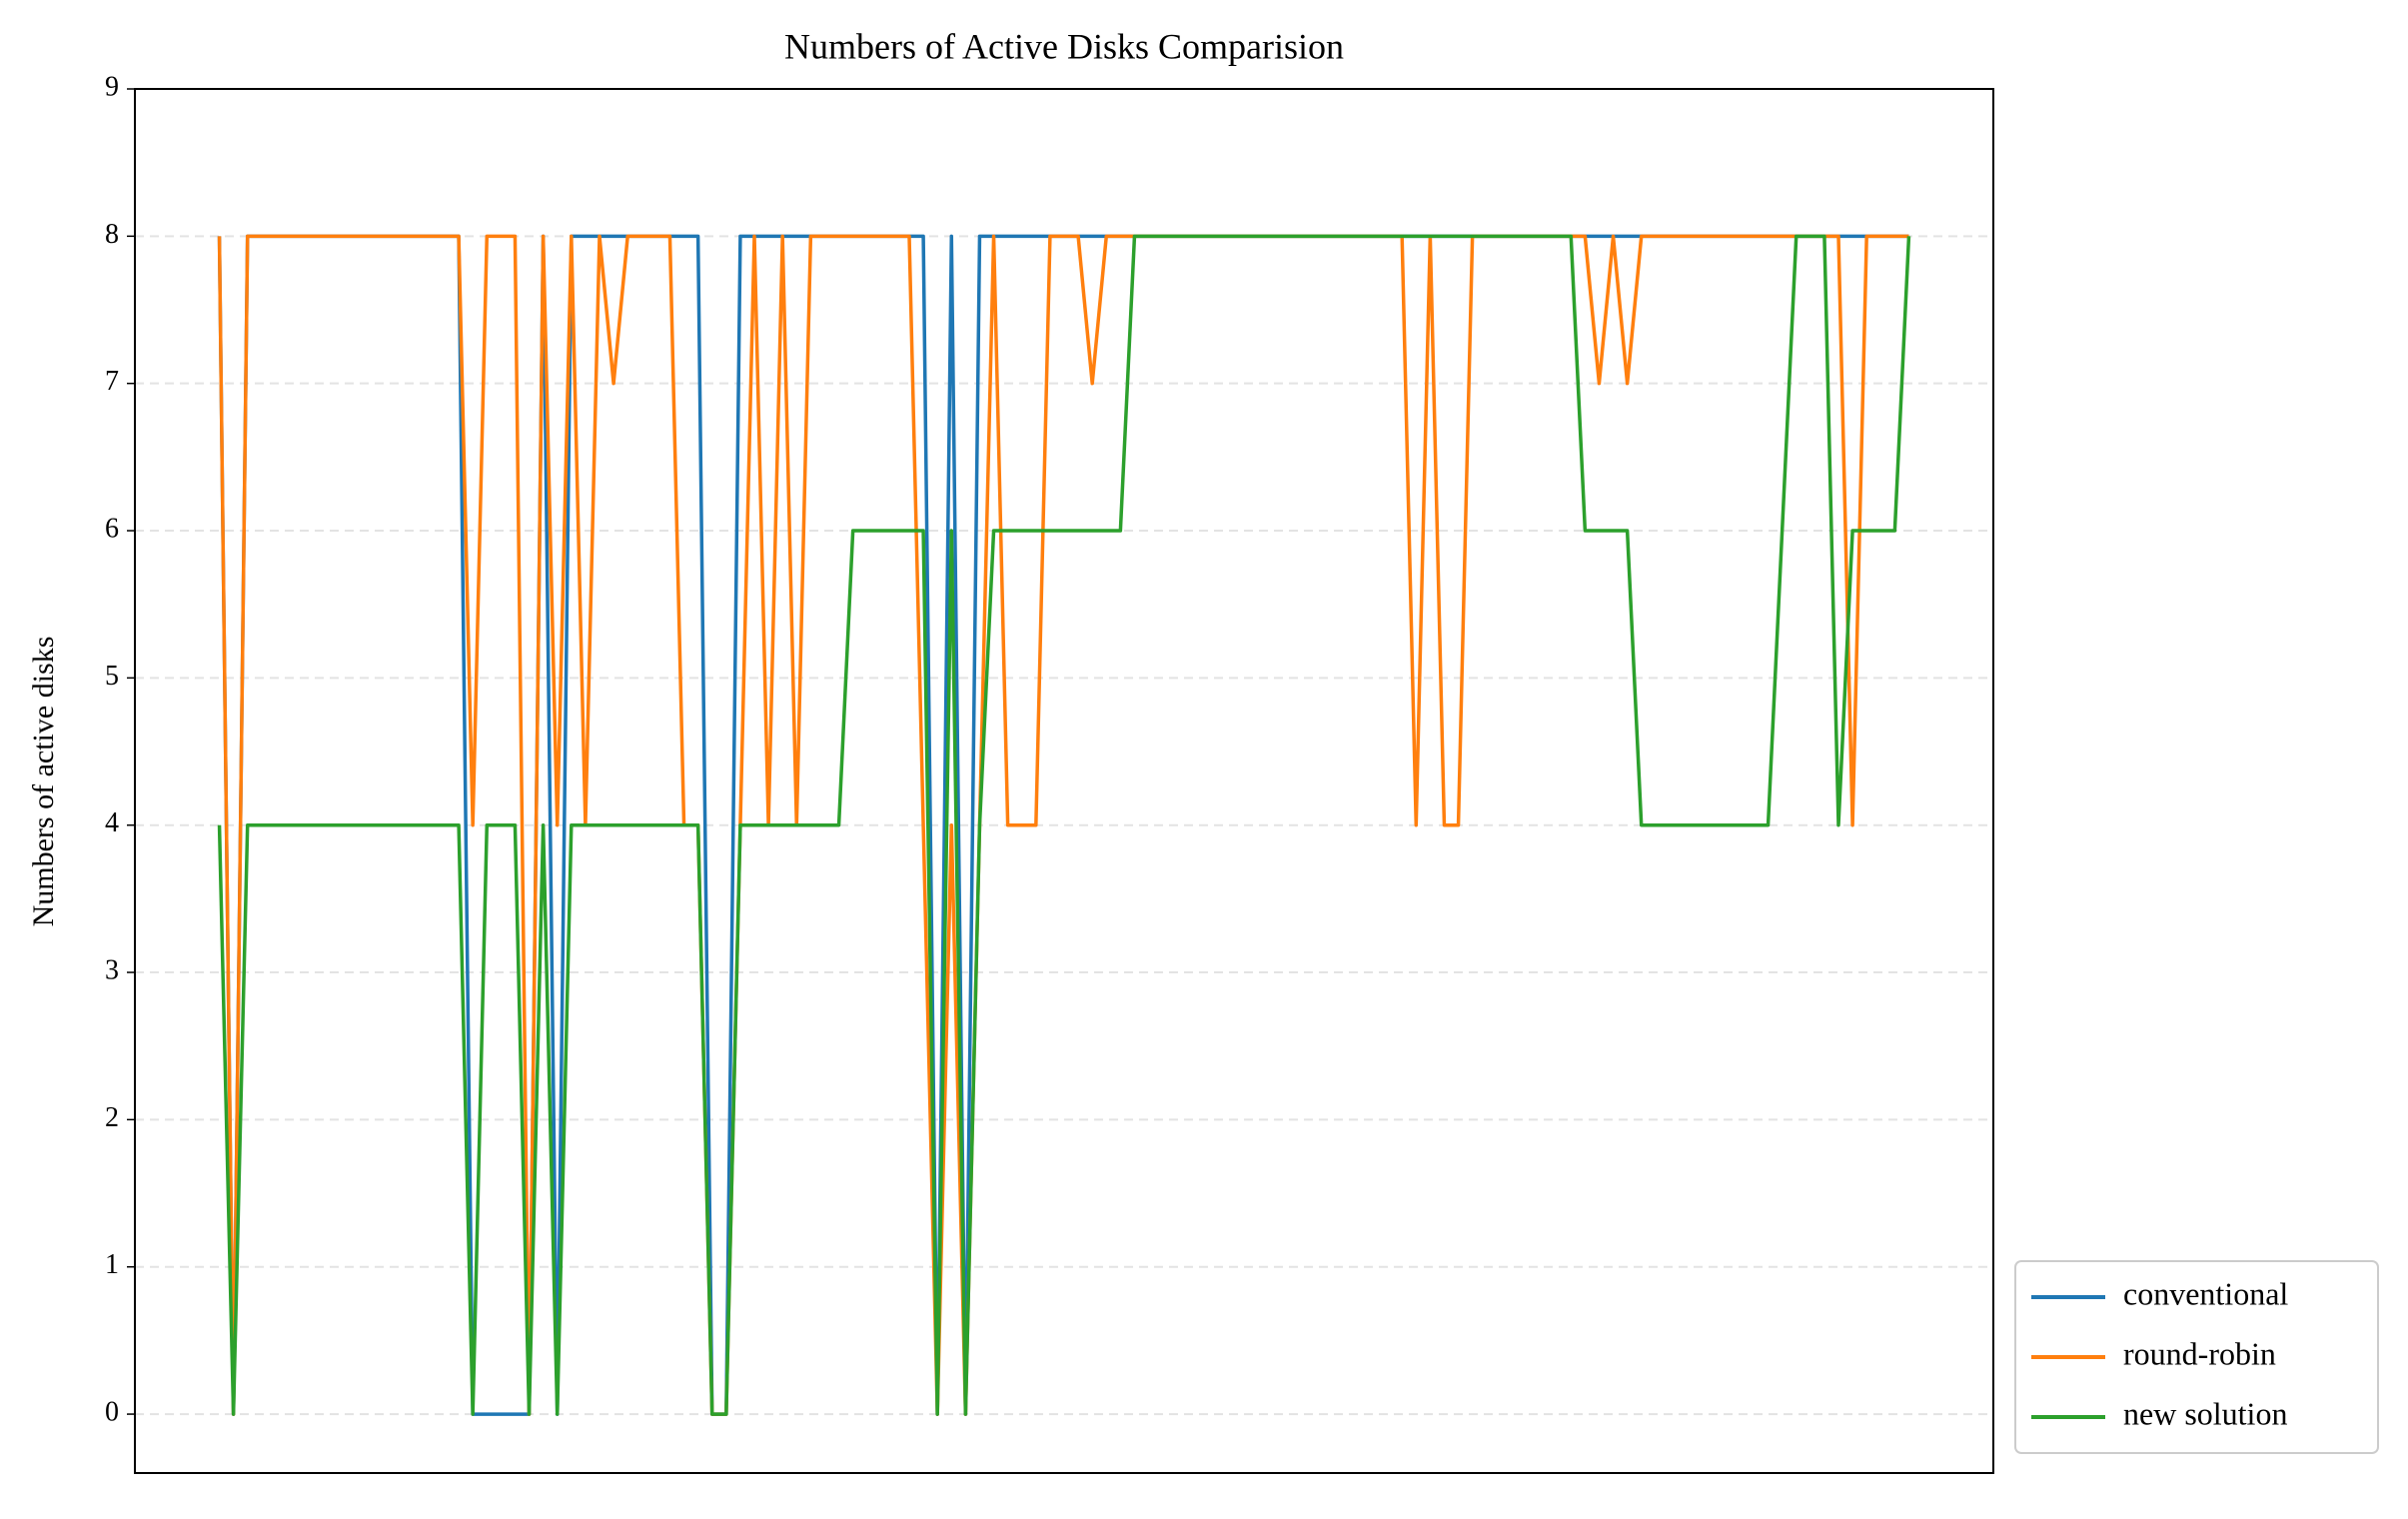 The image size is (2408, 1519). I want to click on y-tick-label: 9, so click(112, 86).